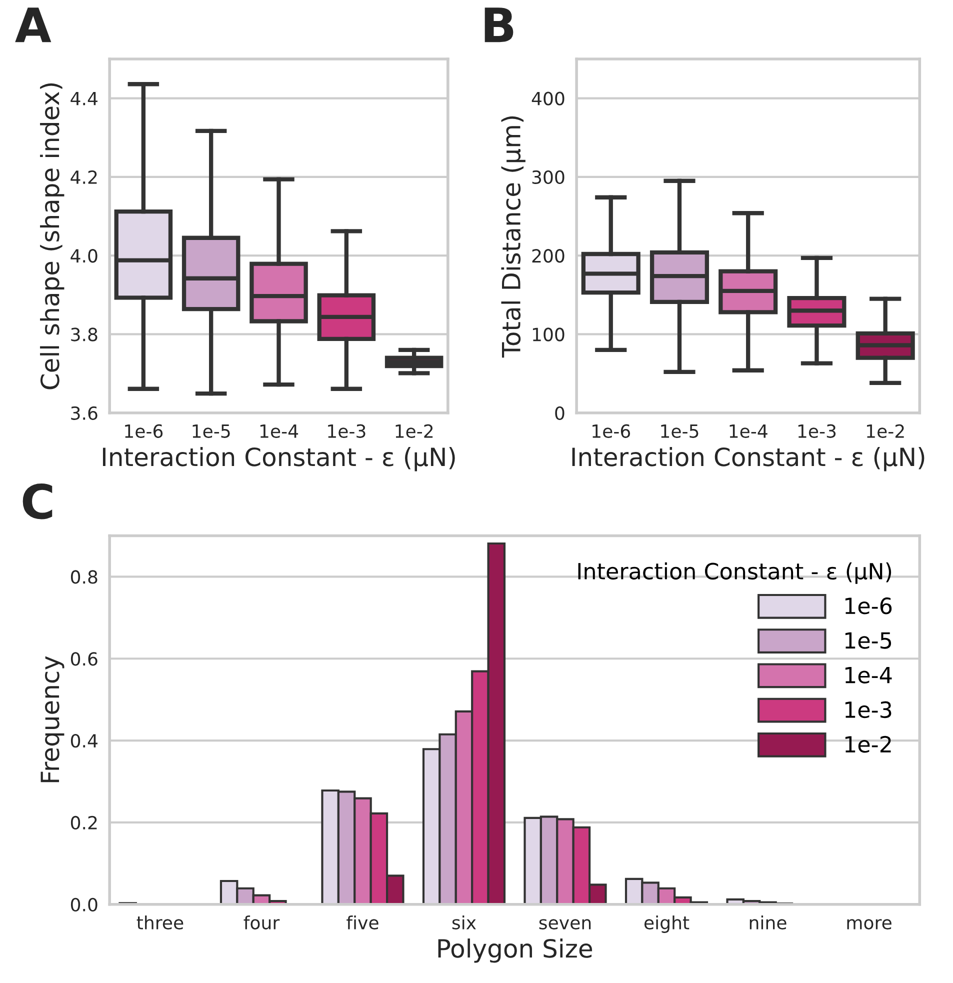 The height and width of the screenshot is (983, 953). I want to click on y-axis-title: Total Distance (μm), so click(513, 237).